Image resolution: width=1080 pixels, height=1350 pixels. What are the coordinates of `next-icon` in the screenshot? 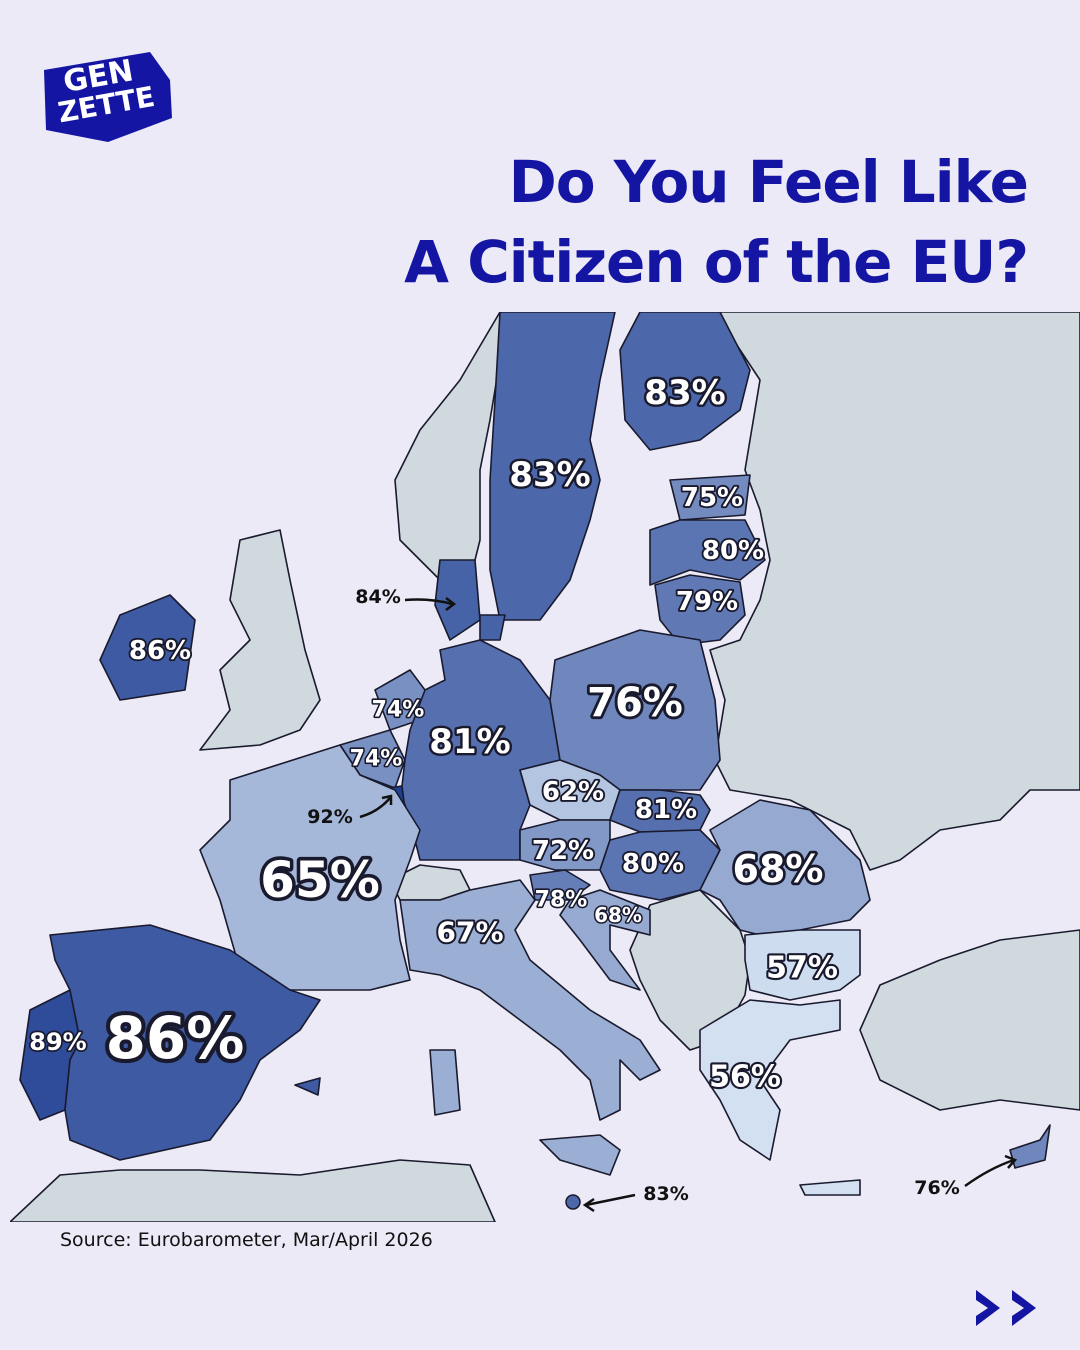 It's located at (1006, 1308).